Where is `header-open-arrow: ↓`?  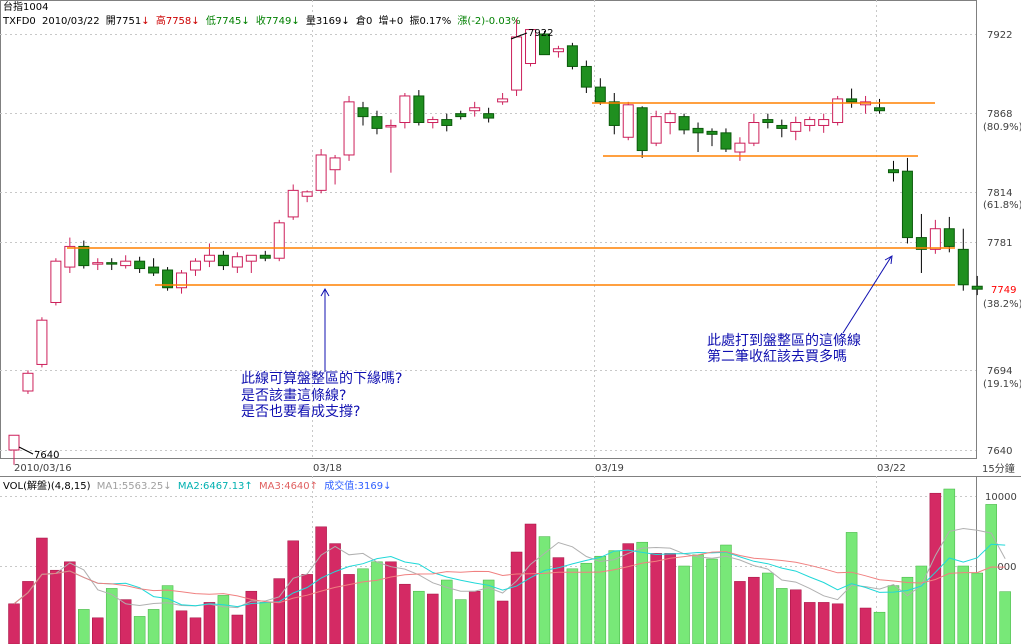 header-open-arrow: ↓ is located at coordinates (145, 21).